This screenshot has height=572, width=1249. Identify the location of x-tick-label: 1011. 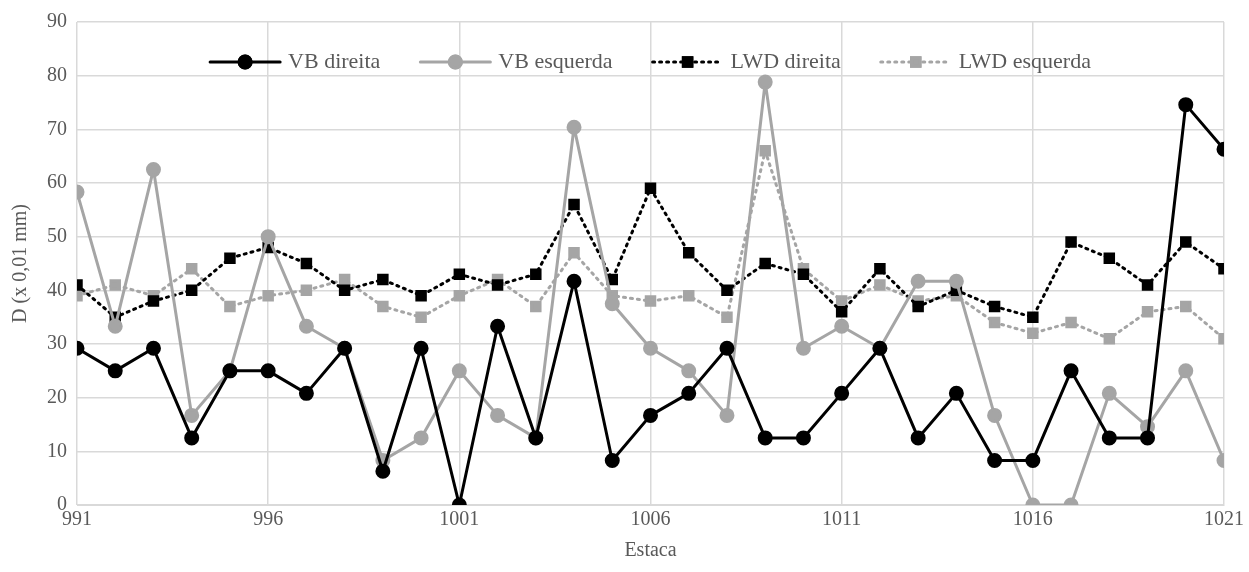
(842, 518).